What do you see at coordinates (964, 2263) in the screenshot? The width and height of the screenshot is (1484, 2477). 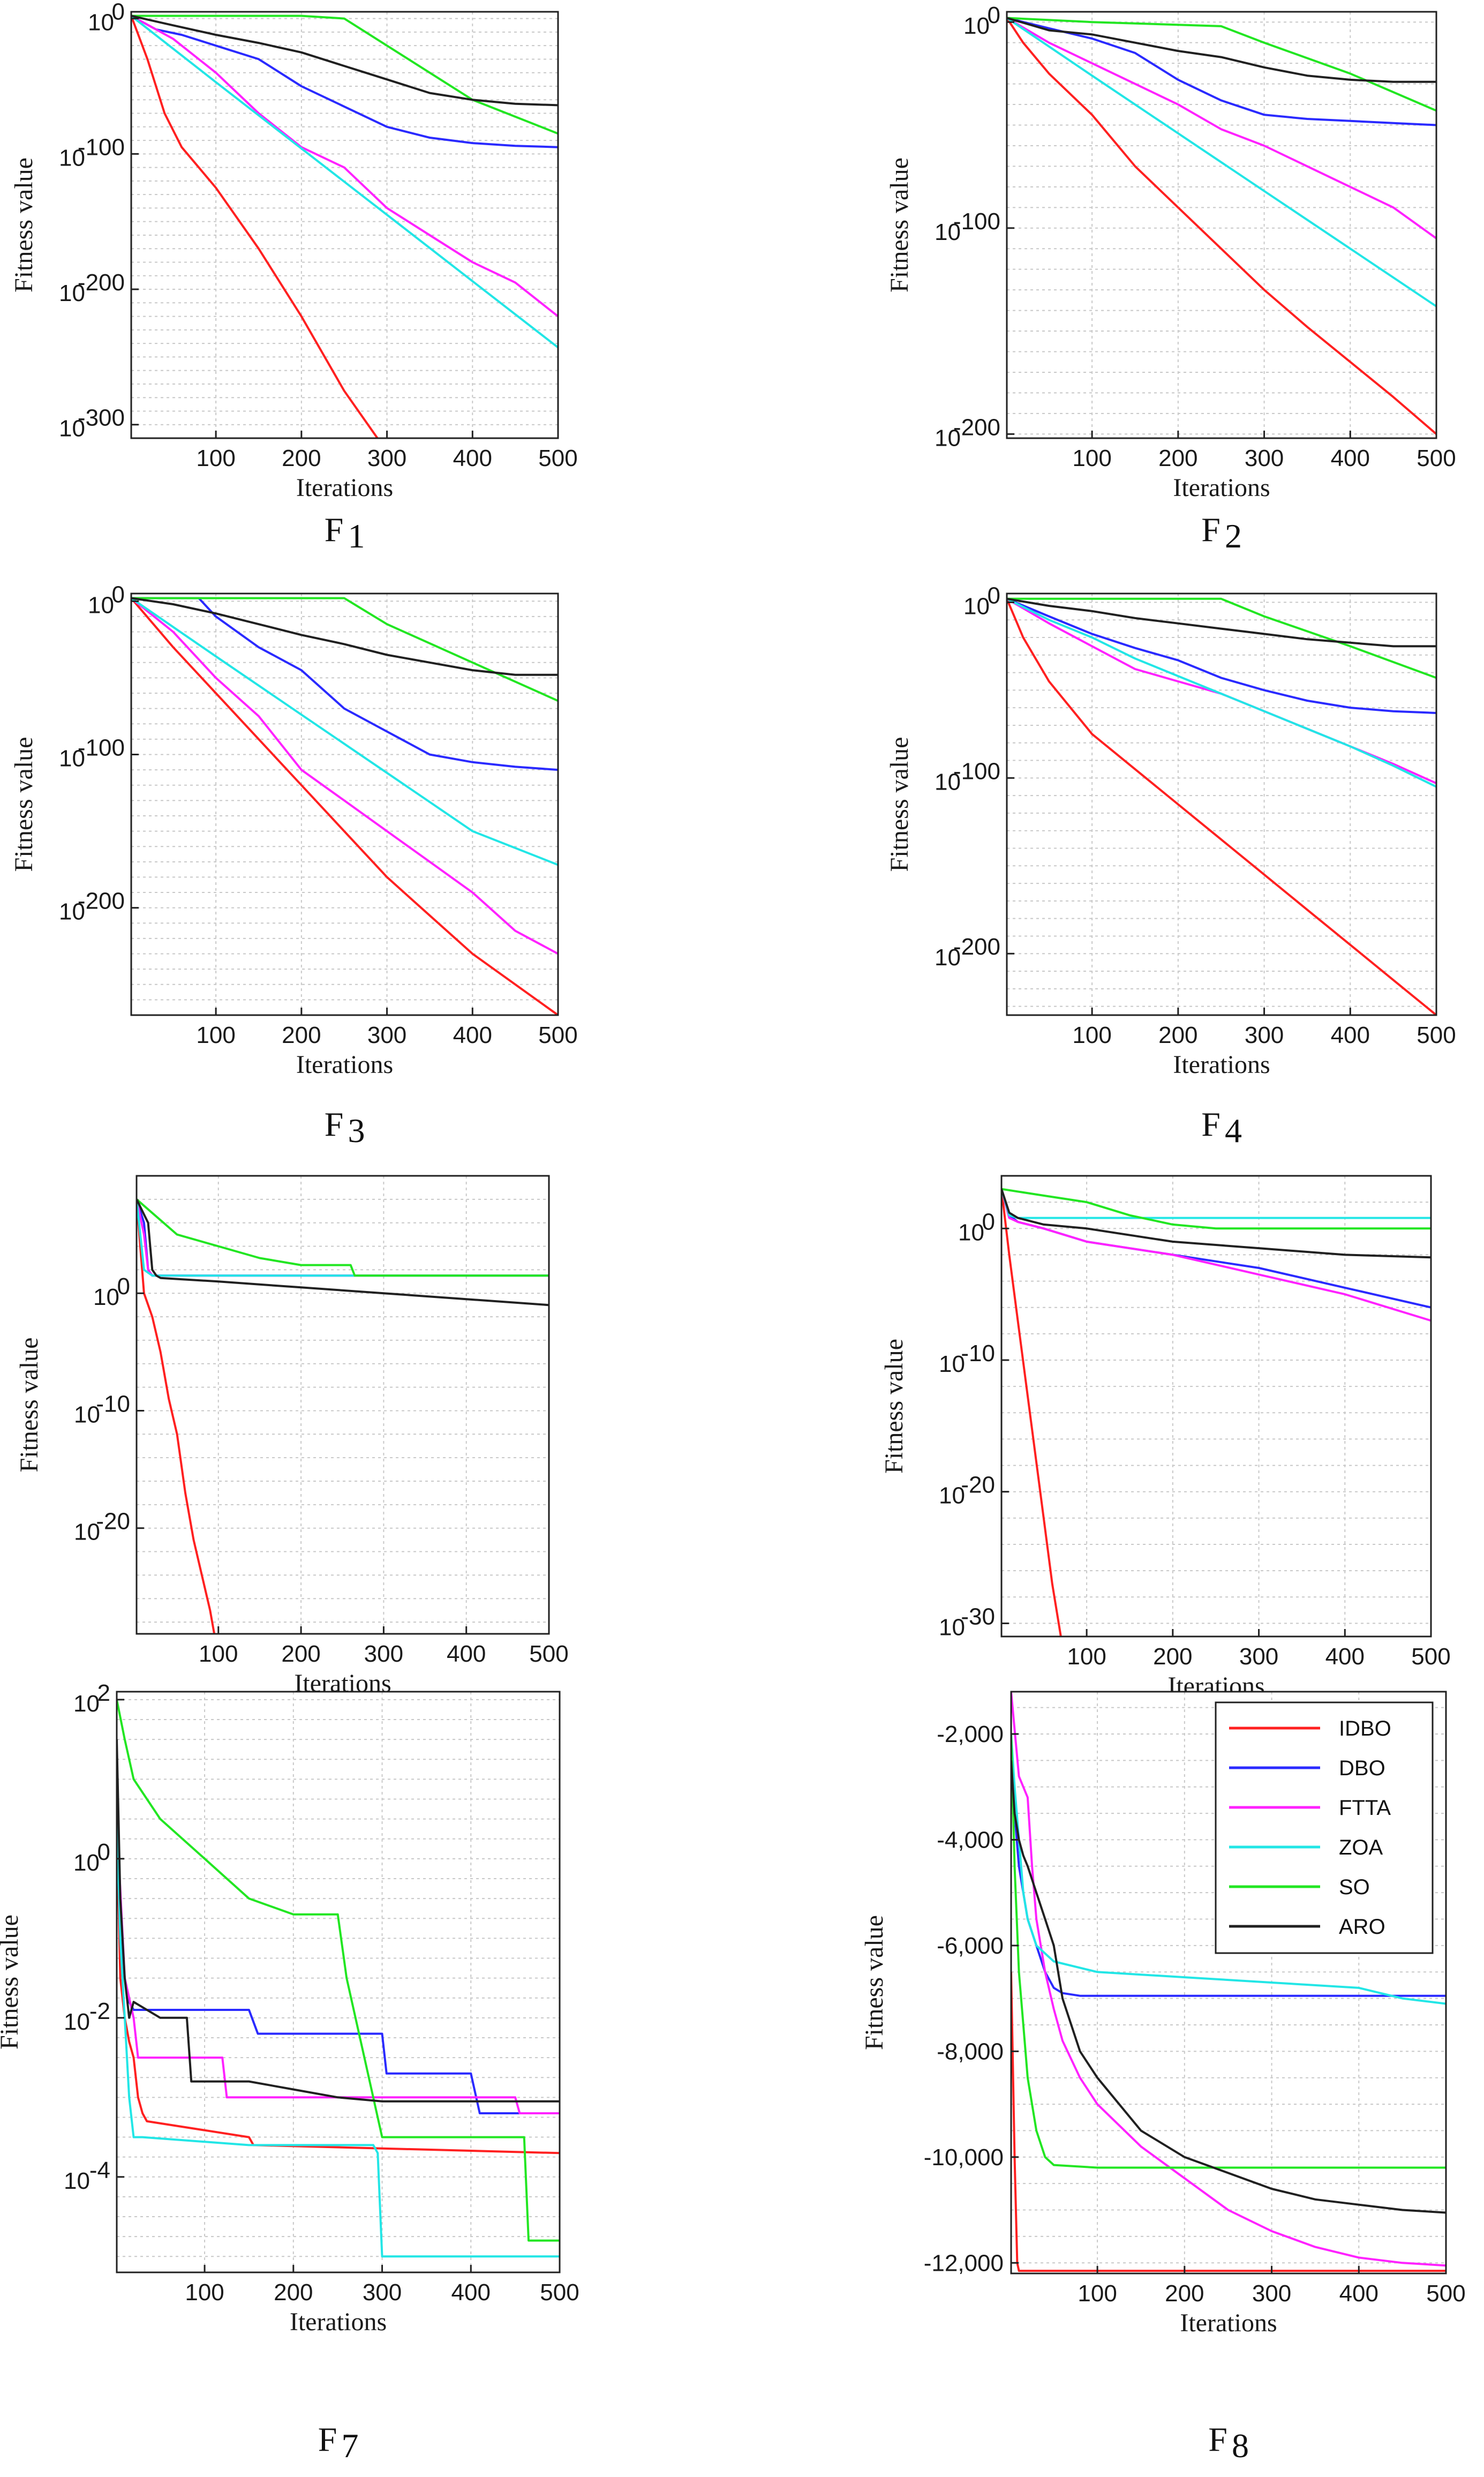 I see `y-tick-label: -12,000` at bounding box center [964, 2263].